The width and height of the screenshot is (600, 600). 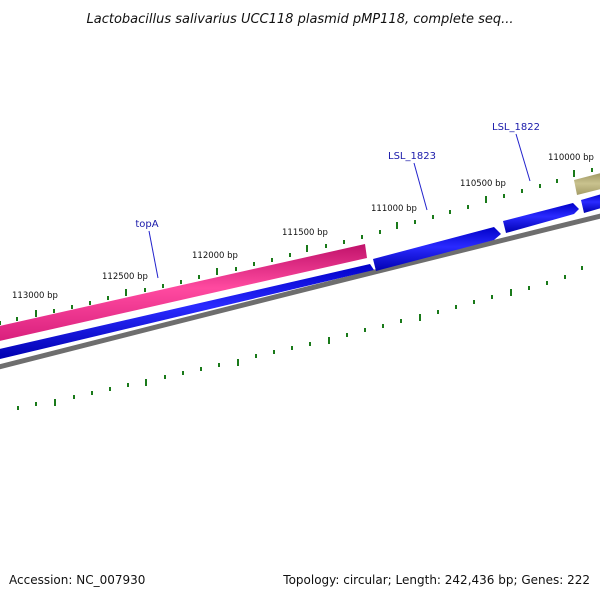 I want to click on tick-label-111000: 111000 bp, so click(x=394, y=209).